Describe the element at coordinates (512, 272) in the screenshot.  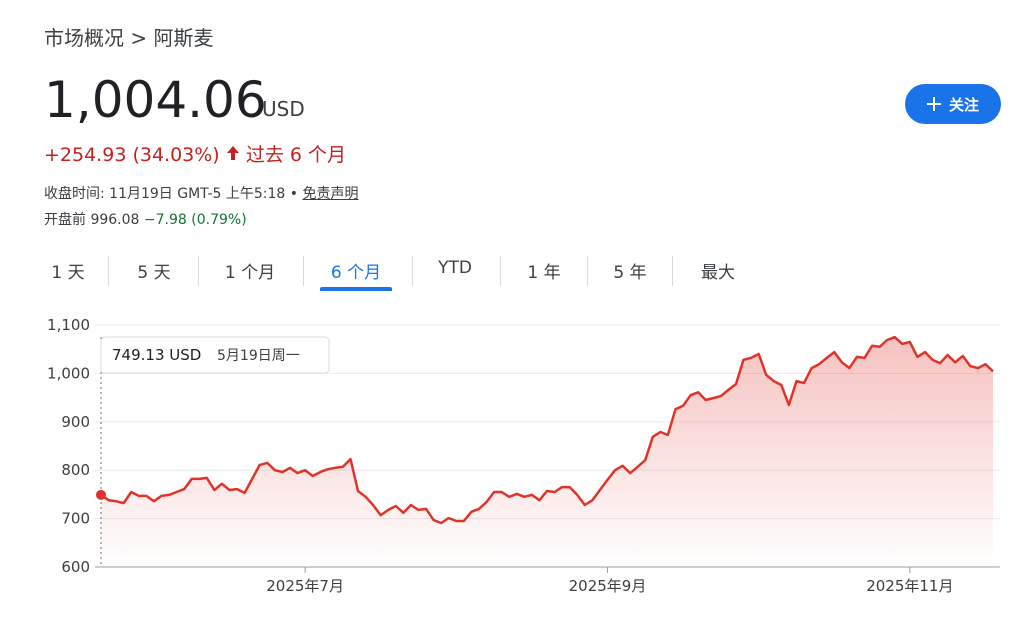
I see `range-tabs: 1 天 5 天 1 个月 6 个月 YTD 1 年 5 年 最大` at that location.